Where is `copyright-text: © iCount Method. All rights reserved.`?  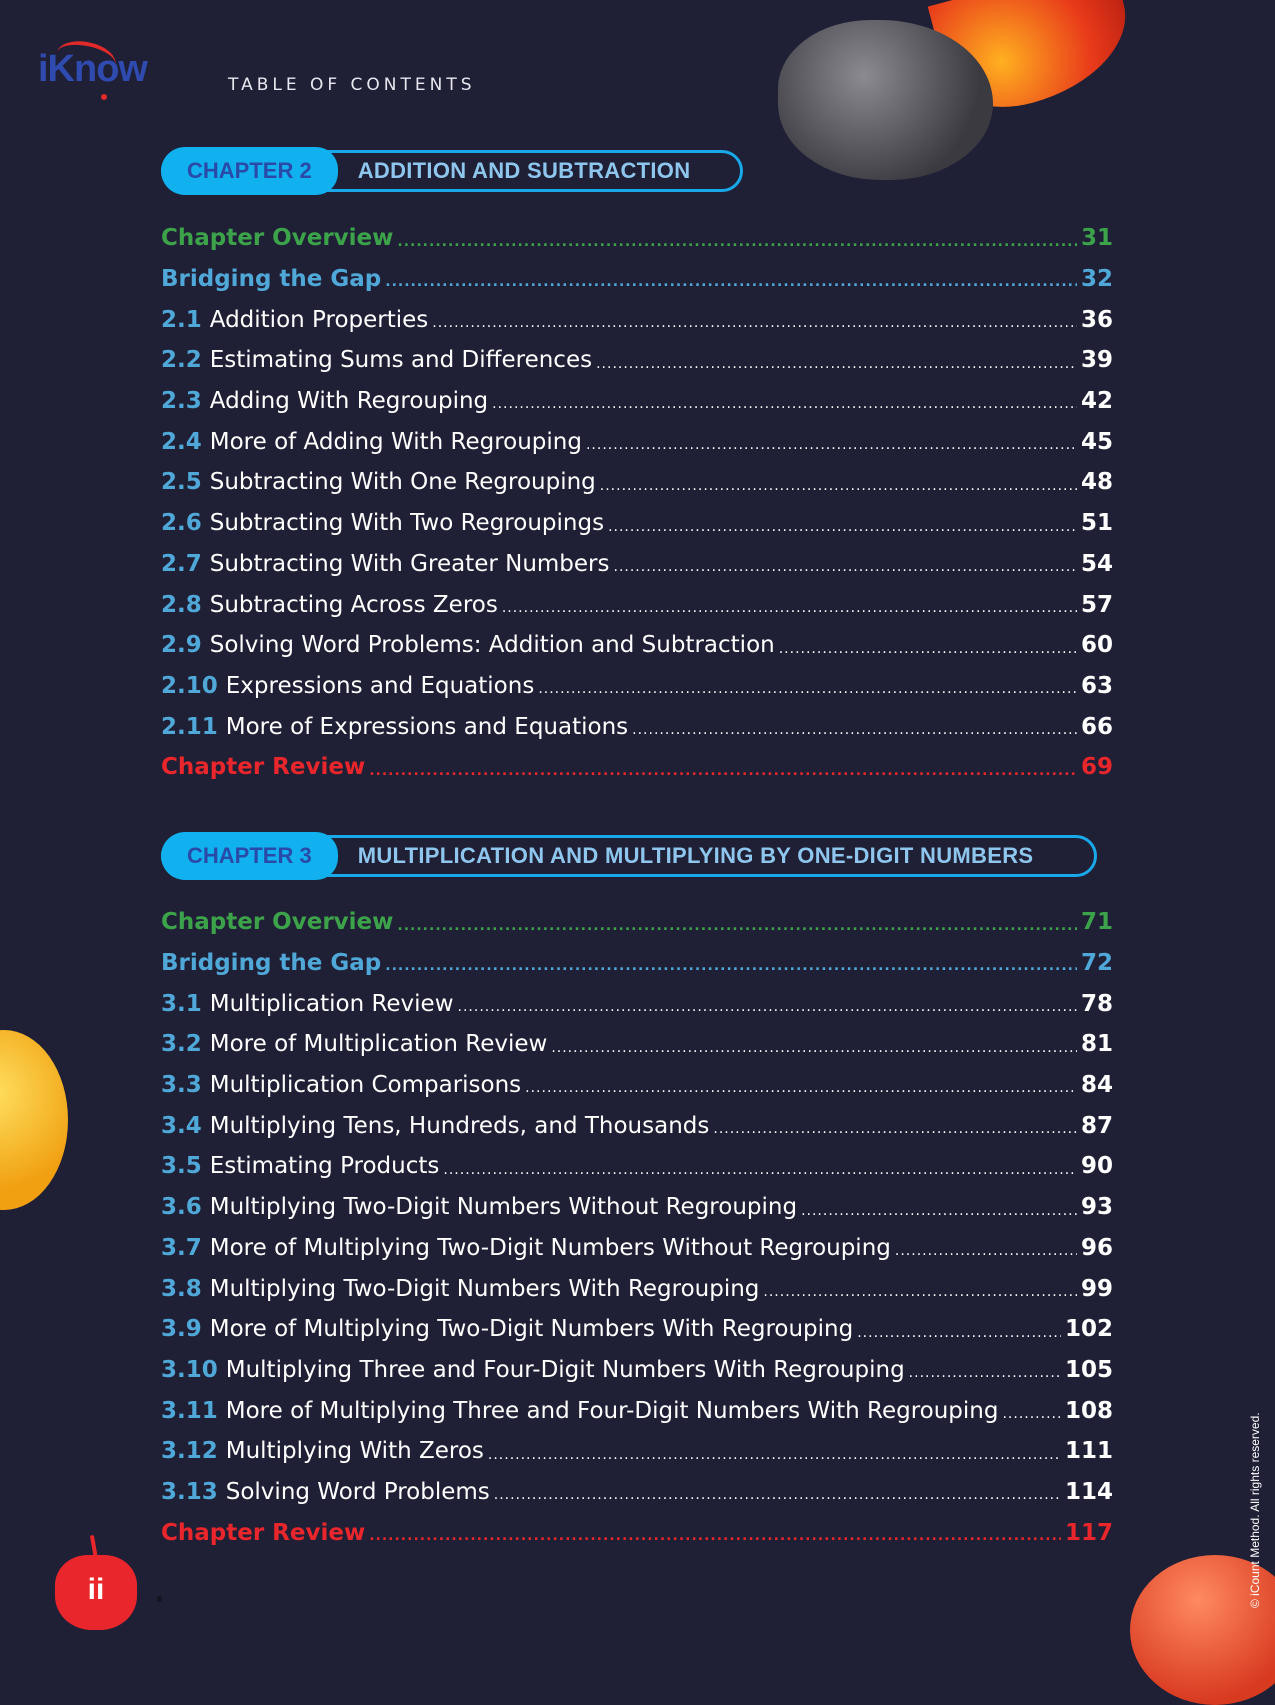
copyright-text: © iCount Method. All rights reserved. is located at coordinates (1255, 1510).